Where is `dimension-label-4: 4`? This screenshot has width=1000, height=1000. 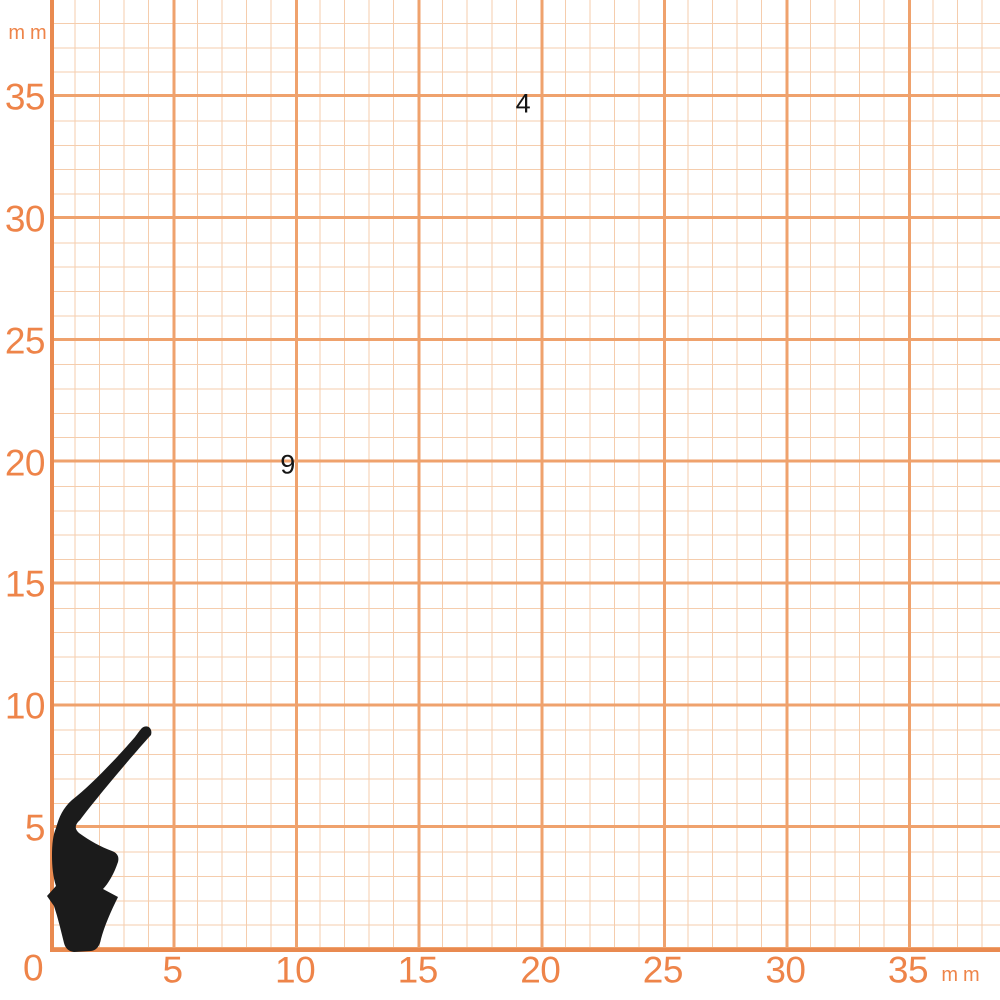
dimension-label-4: 4 is located at coordinates (523, 103).